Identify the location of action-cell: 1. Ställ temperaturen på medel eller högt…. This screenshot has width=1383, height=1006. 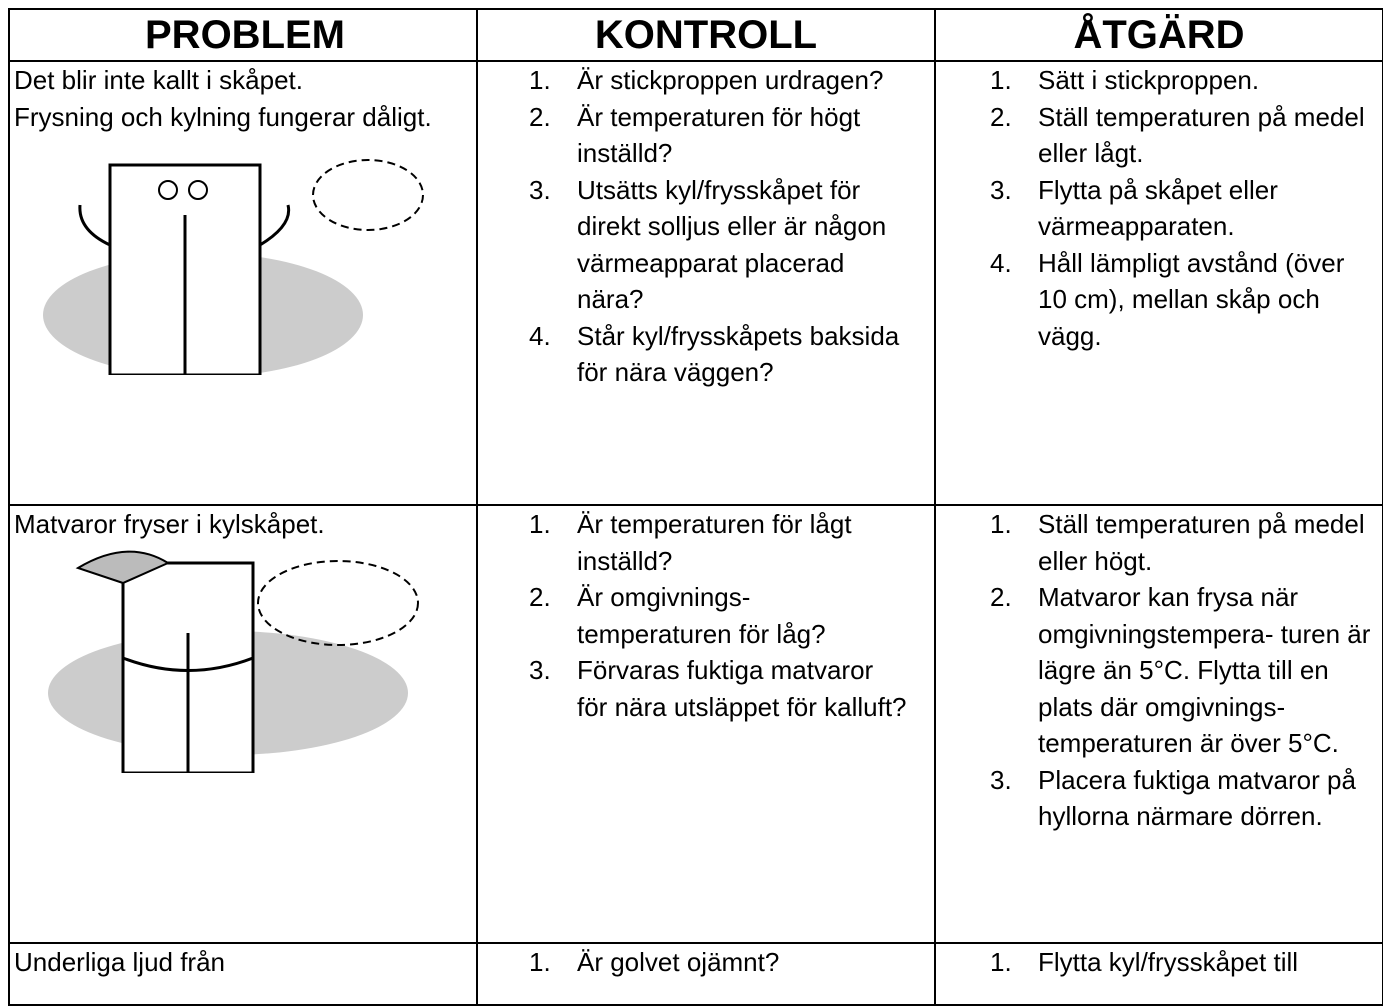
(1158, 724).